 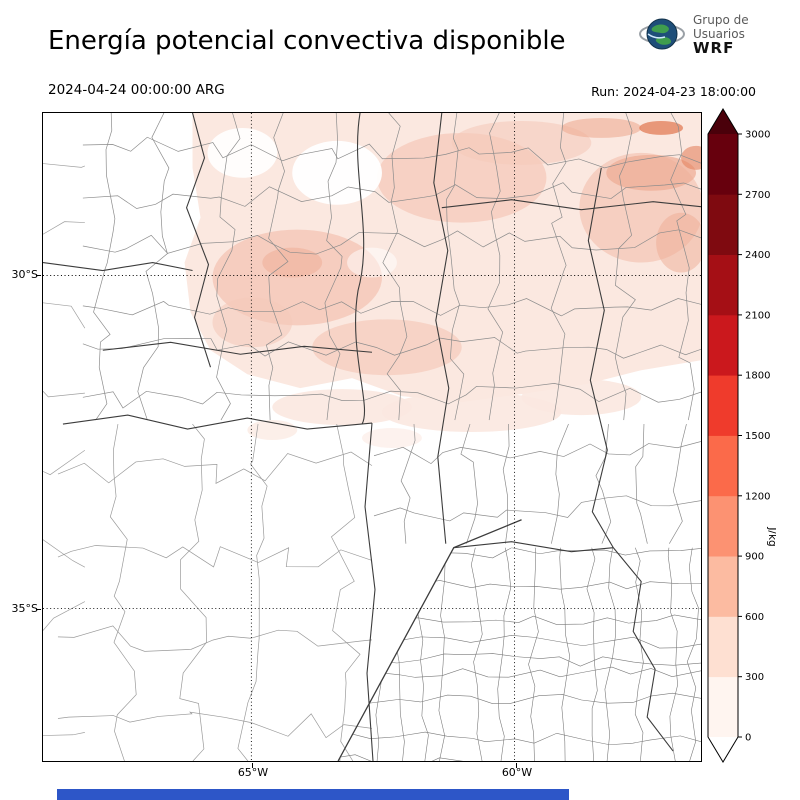 What do you see at coordinates (662, 34) in the screenshot?
I see `globe-icon` at bounding box center [662, 34].